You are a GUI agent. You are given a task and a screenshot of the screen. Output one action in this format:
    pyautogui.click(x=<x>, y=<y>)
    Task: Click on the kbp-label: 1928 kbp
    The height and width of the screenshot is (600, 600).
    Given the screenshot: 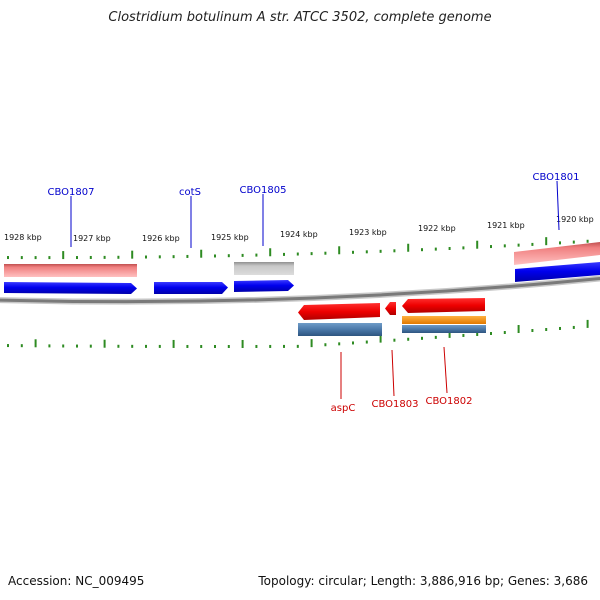 What is the action you would take?
    pyautogui.click(x=23, y=237)
    